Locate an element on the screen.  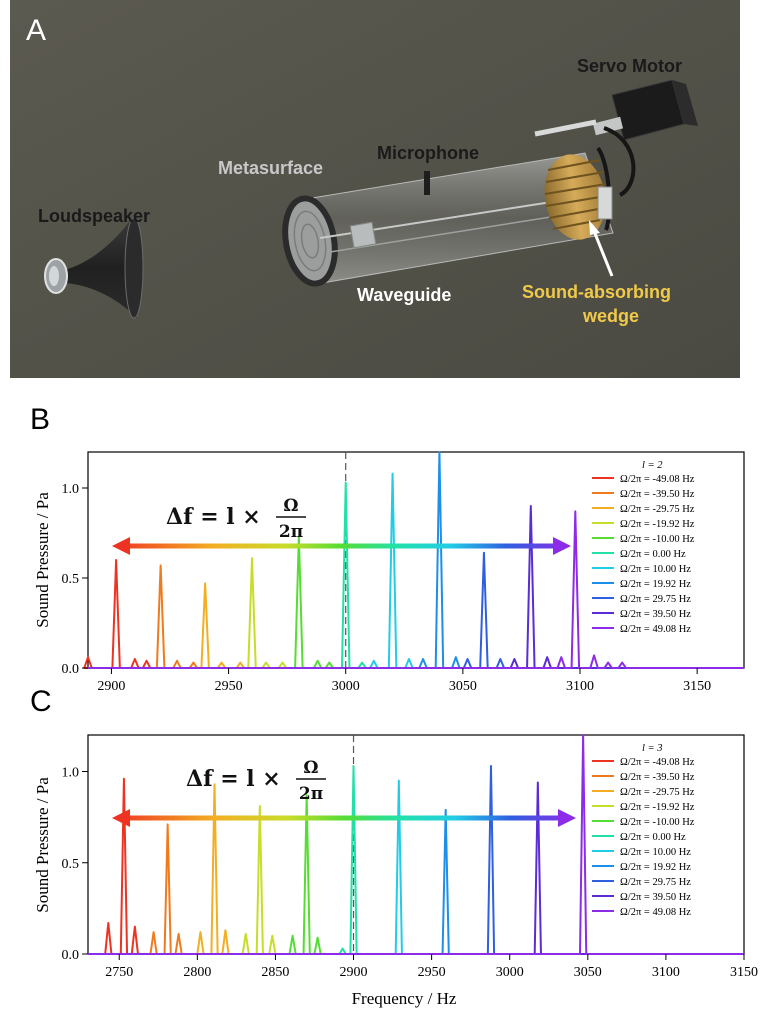
delta-f-equation-c: Δf = l × Ω 2π is located at coordinates (256, 781).